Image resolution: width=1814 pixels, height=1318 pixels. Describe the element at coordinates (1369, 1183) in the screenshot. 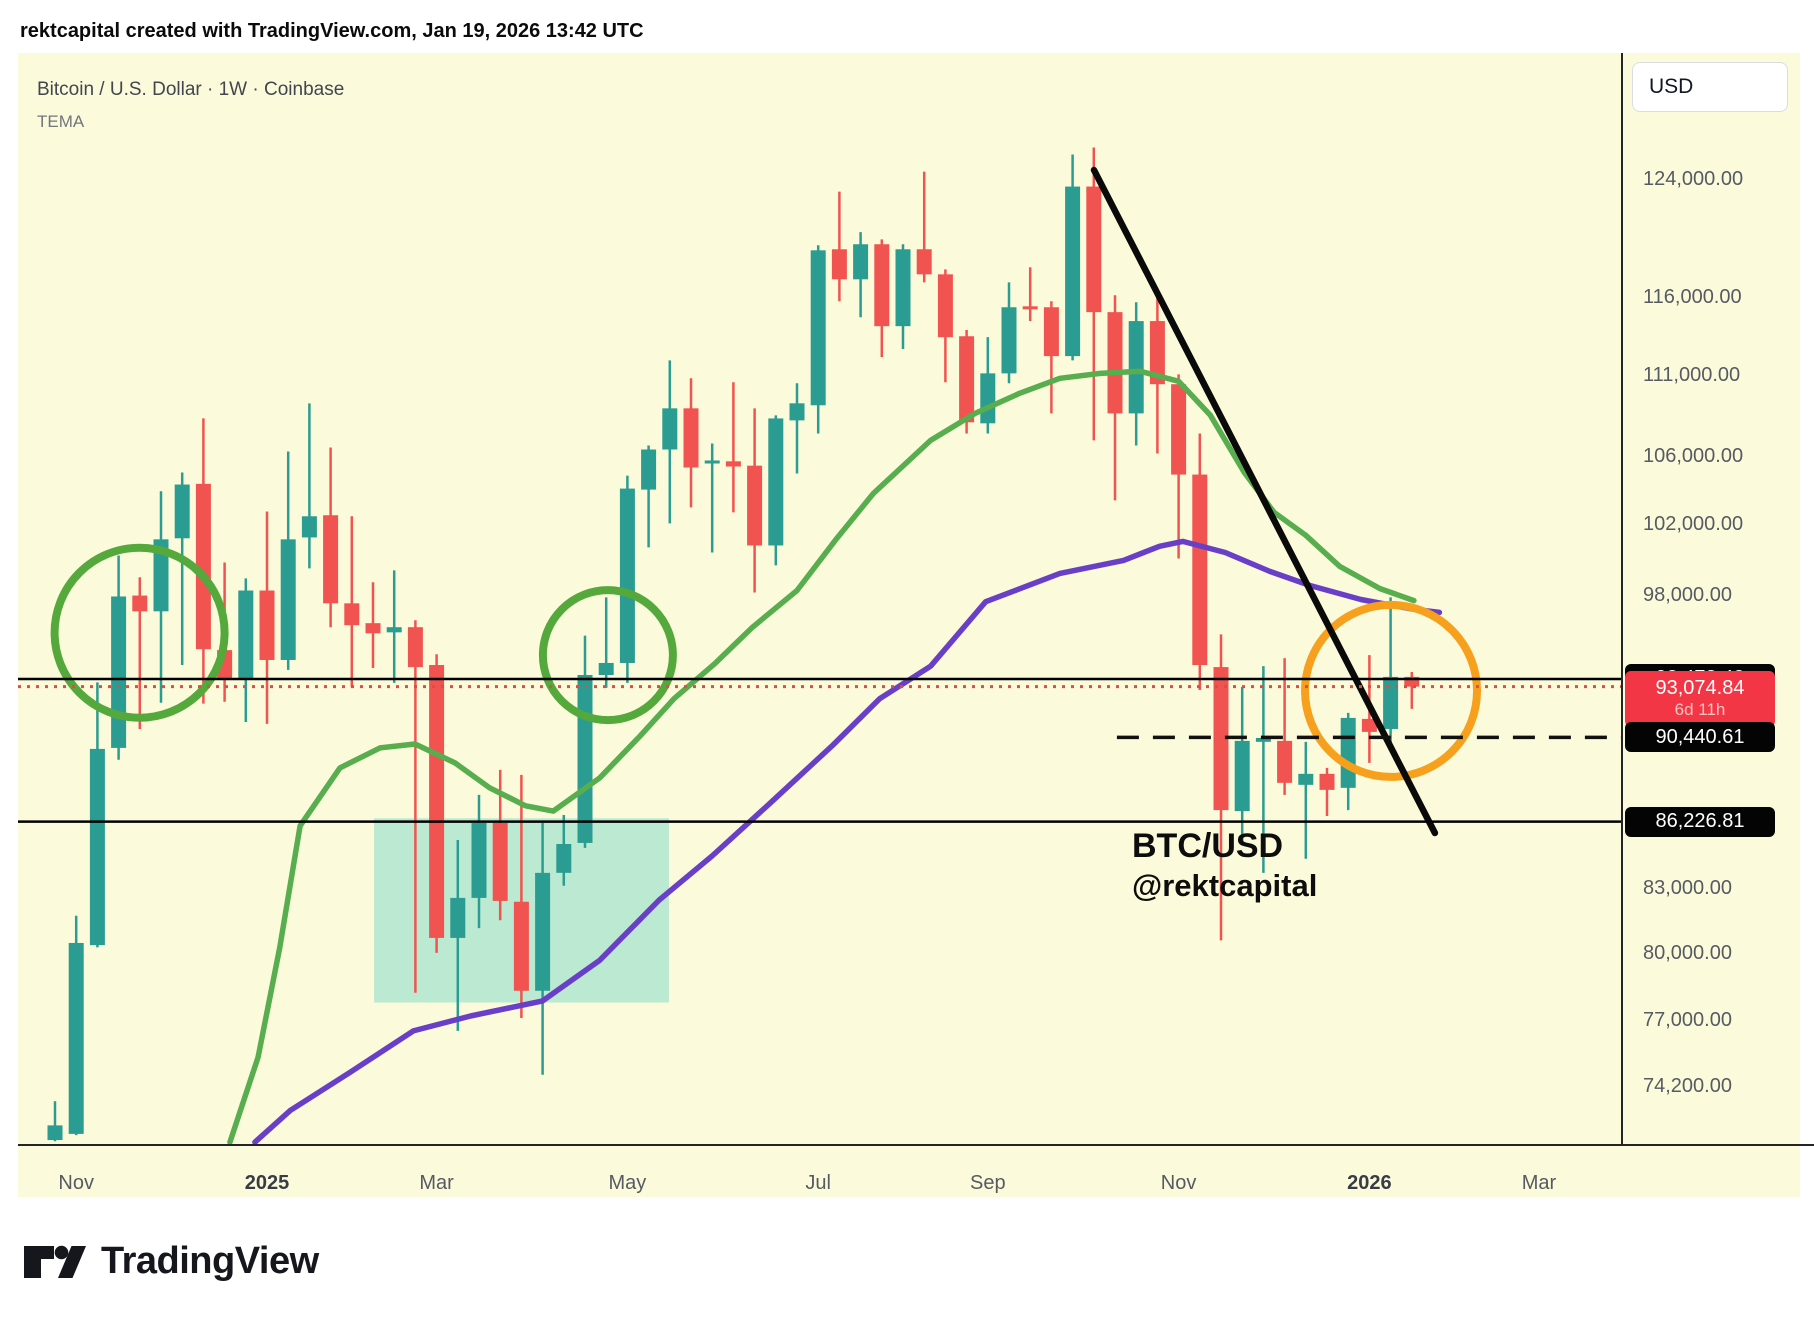

I see `time-tick-label: 2026` at that location.